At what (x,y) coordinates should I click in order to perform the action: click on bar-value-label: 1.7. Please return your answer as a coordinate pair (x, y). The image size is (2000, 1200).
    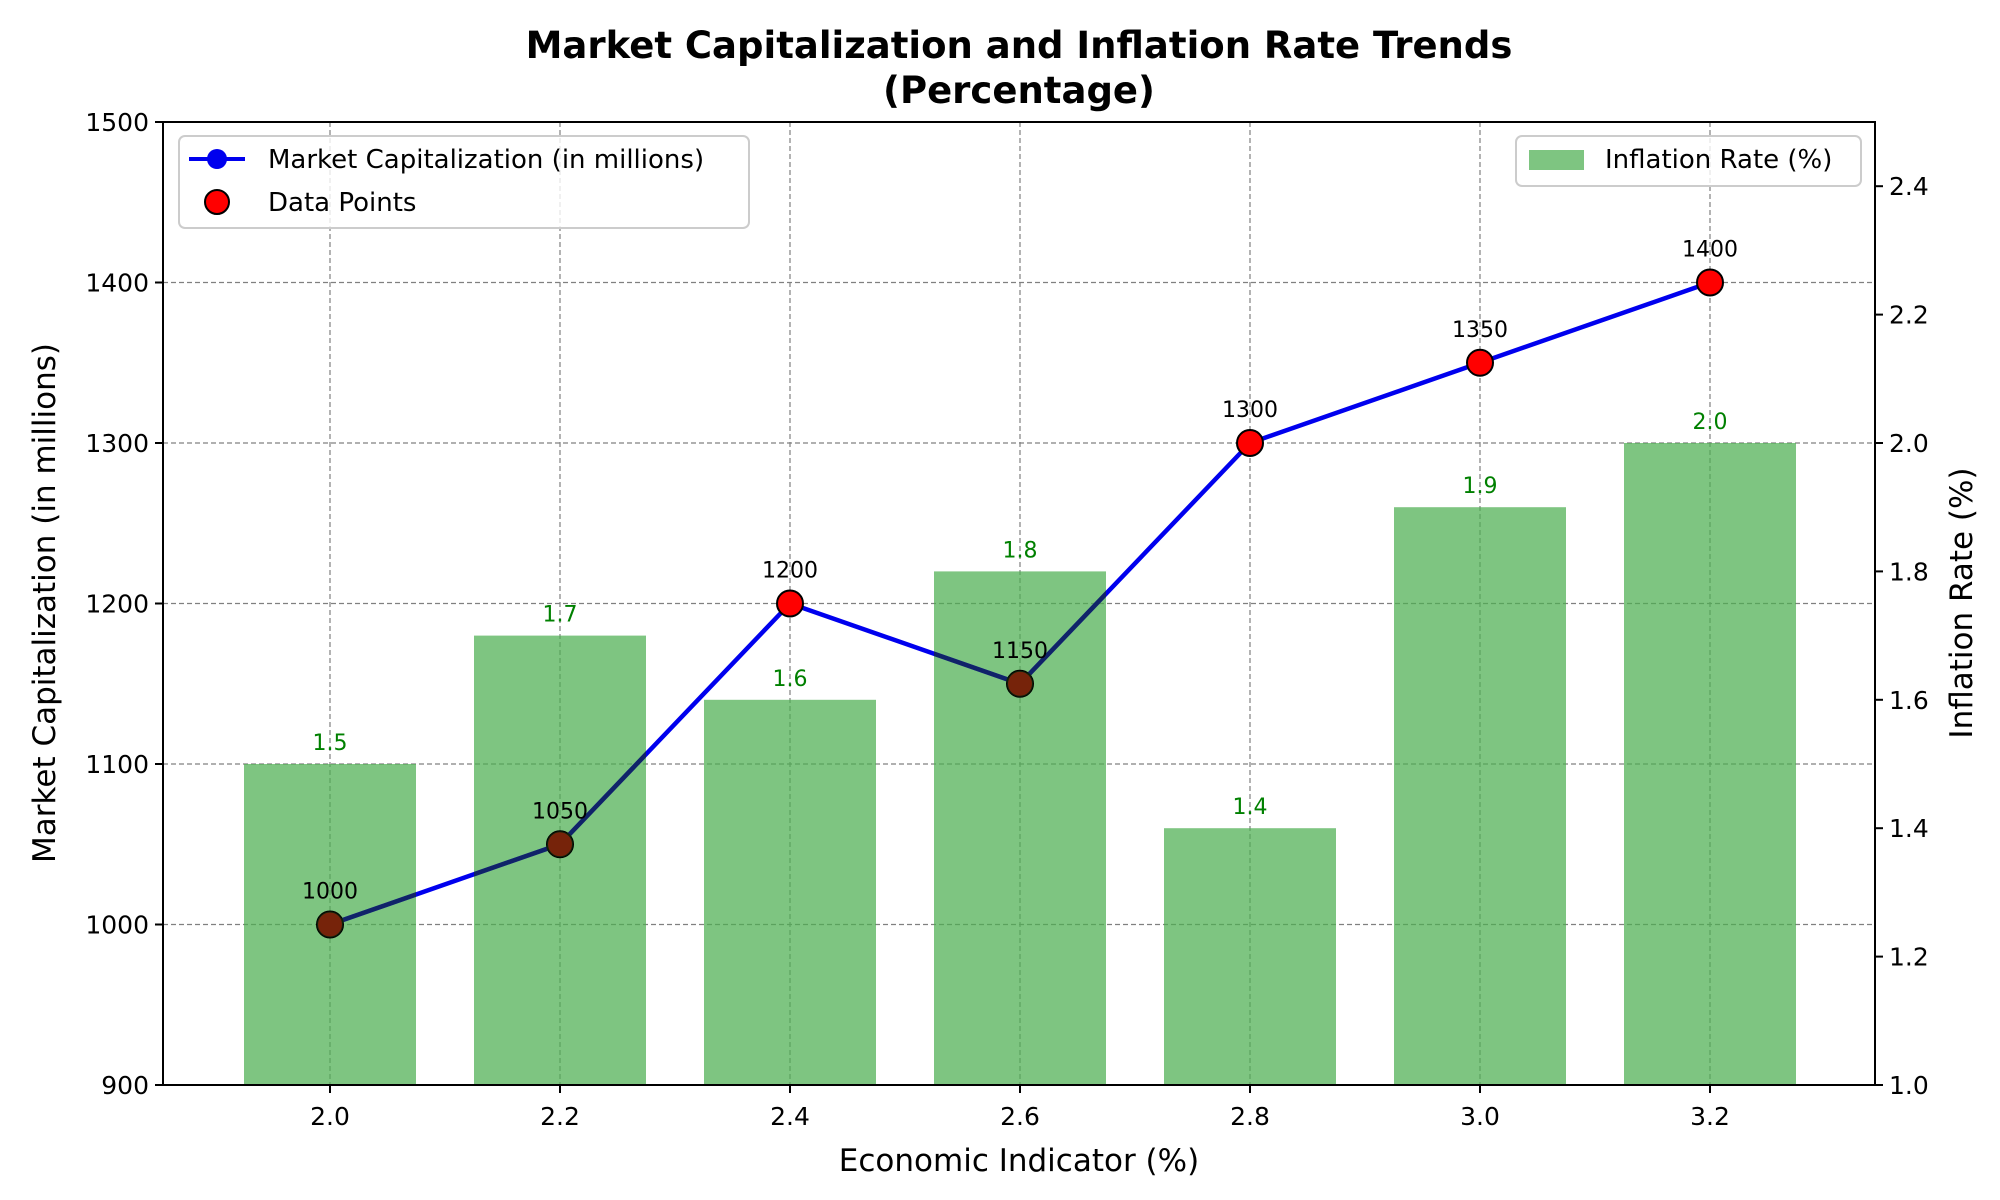
    Looking at the image, I should click on (560, 615).